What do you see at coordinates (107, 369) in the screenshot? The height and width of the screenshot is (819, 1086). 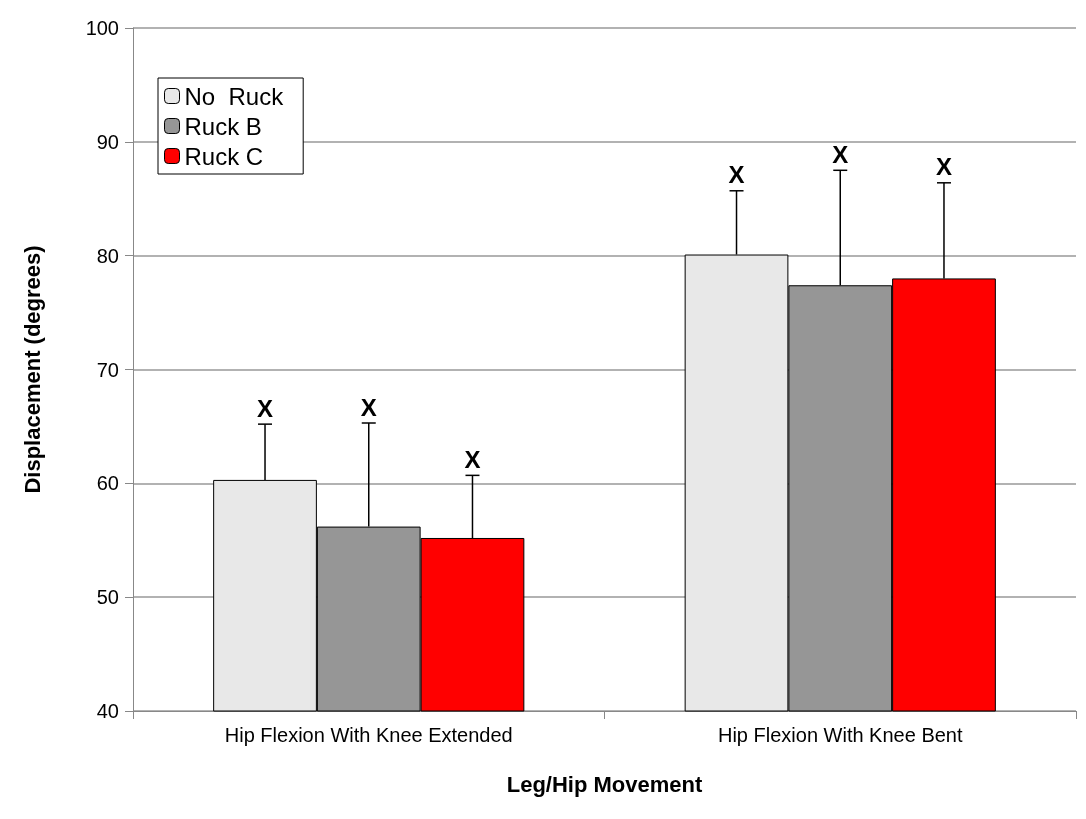 I see `y-tick-label: 70` at bounding box center [107, 369].